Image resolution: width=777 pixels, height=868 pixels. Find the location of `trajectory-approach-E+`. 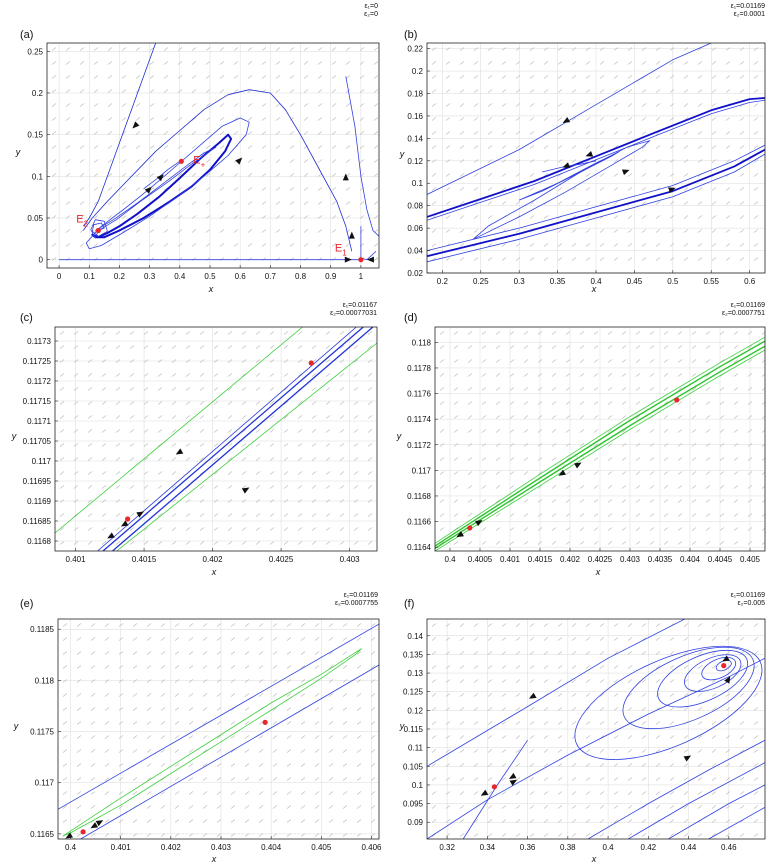

trajectory-approach-E+ is located at coordinates (162, 175).